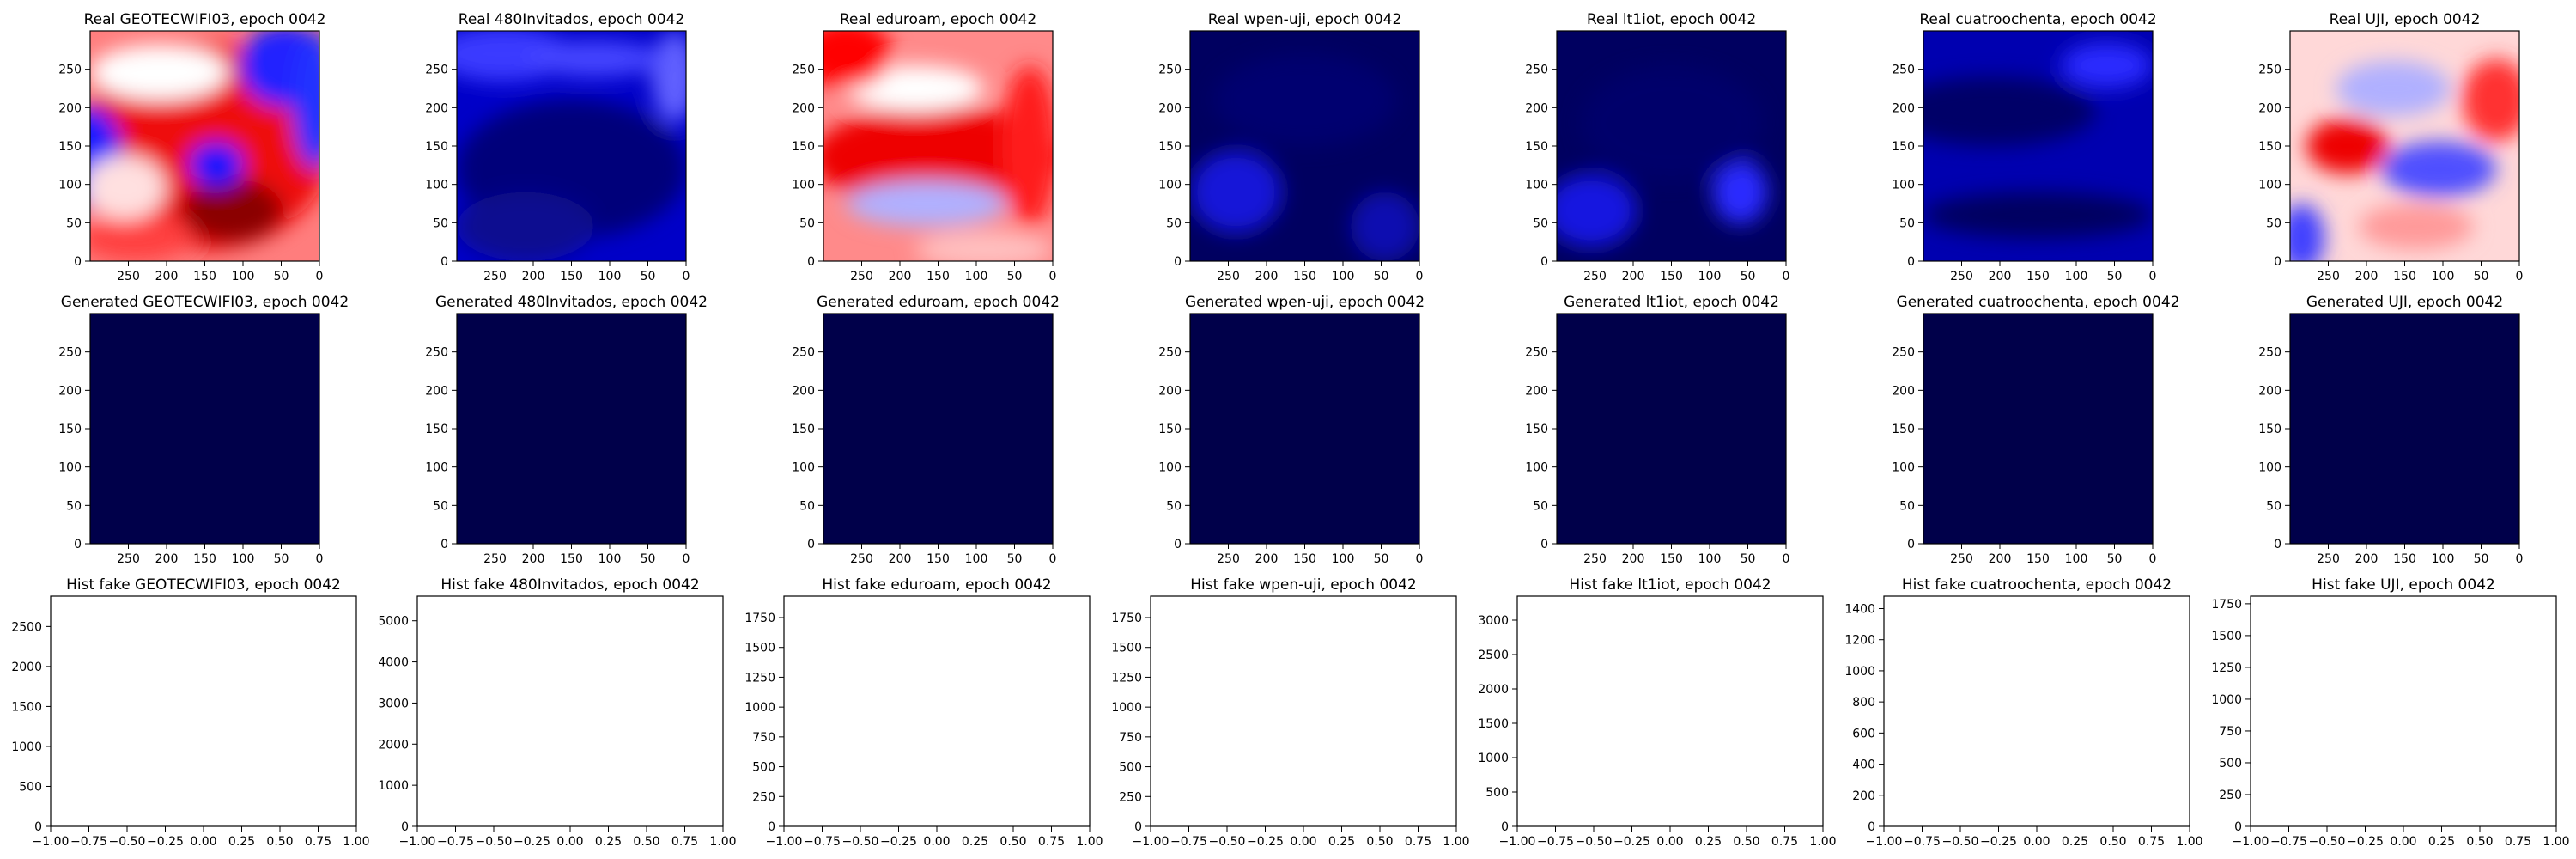 This screenshot has width=2576, height=859. I want to click on panel-title: Real GEOTECWIFI03, epoch 0042, so click(205, 19).